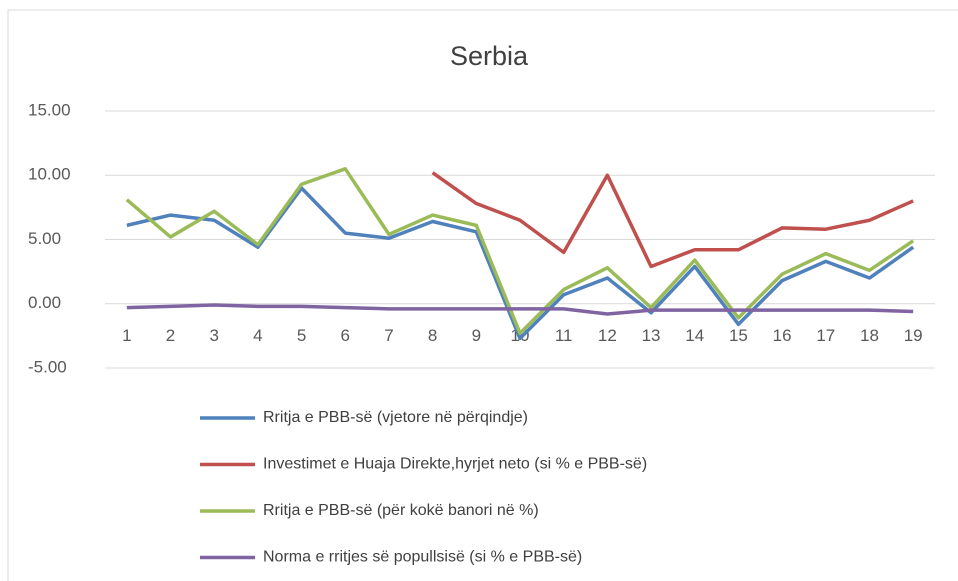 The width and height of the screenshot is (958, 581). What do you see at coordinates (49, 109) in the screenshot?
I see `y-tick-label: 15.00` at bounding box center [49, 109].